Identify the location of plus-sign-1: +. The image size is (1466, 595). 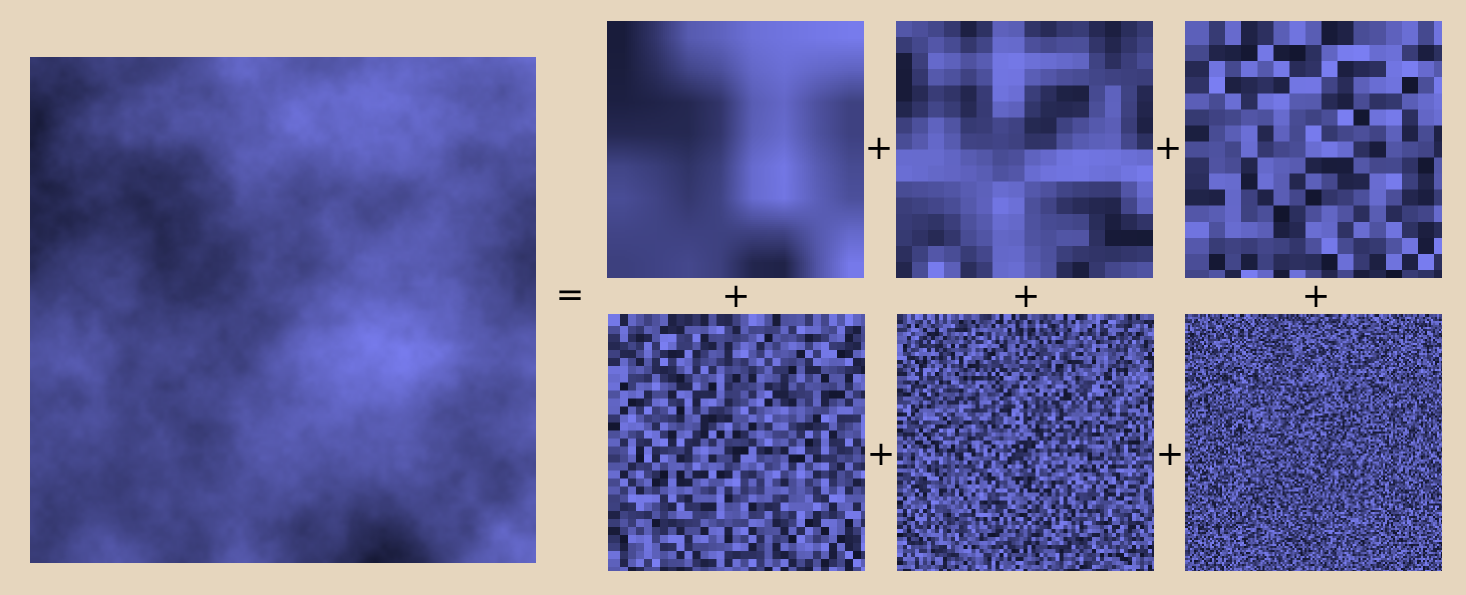
(879, 148).